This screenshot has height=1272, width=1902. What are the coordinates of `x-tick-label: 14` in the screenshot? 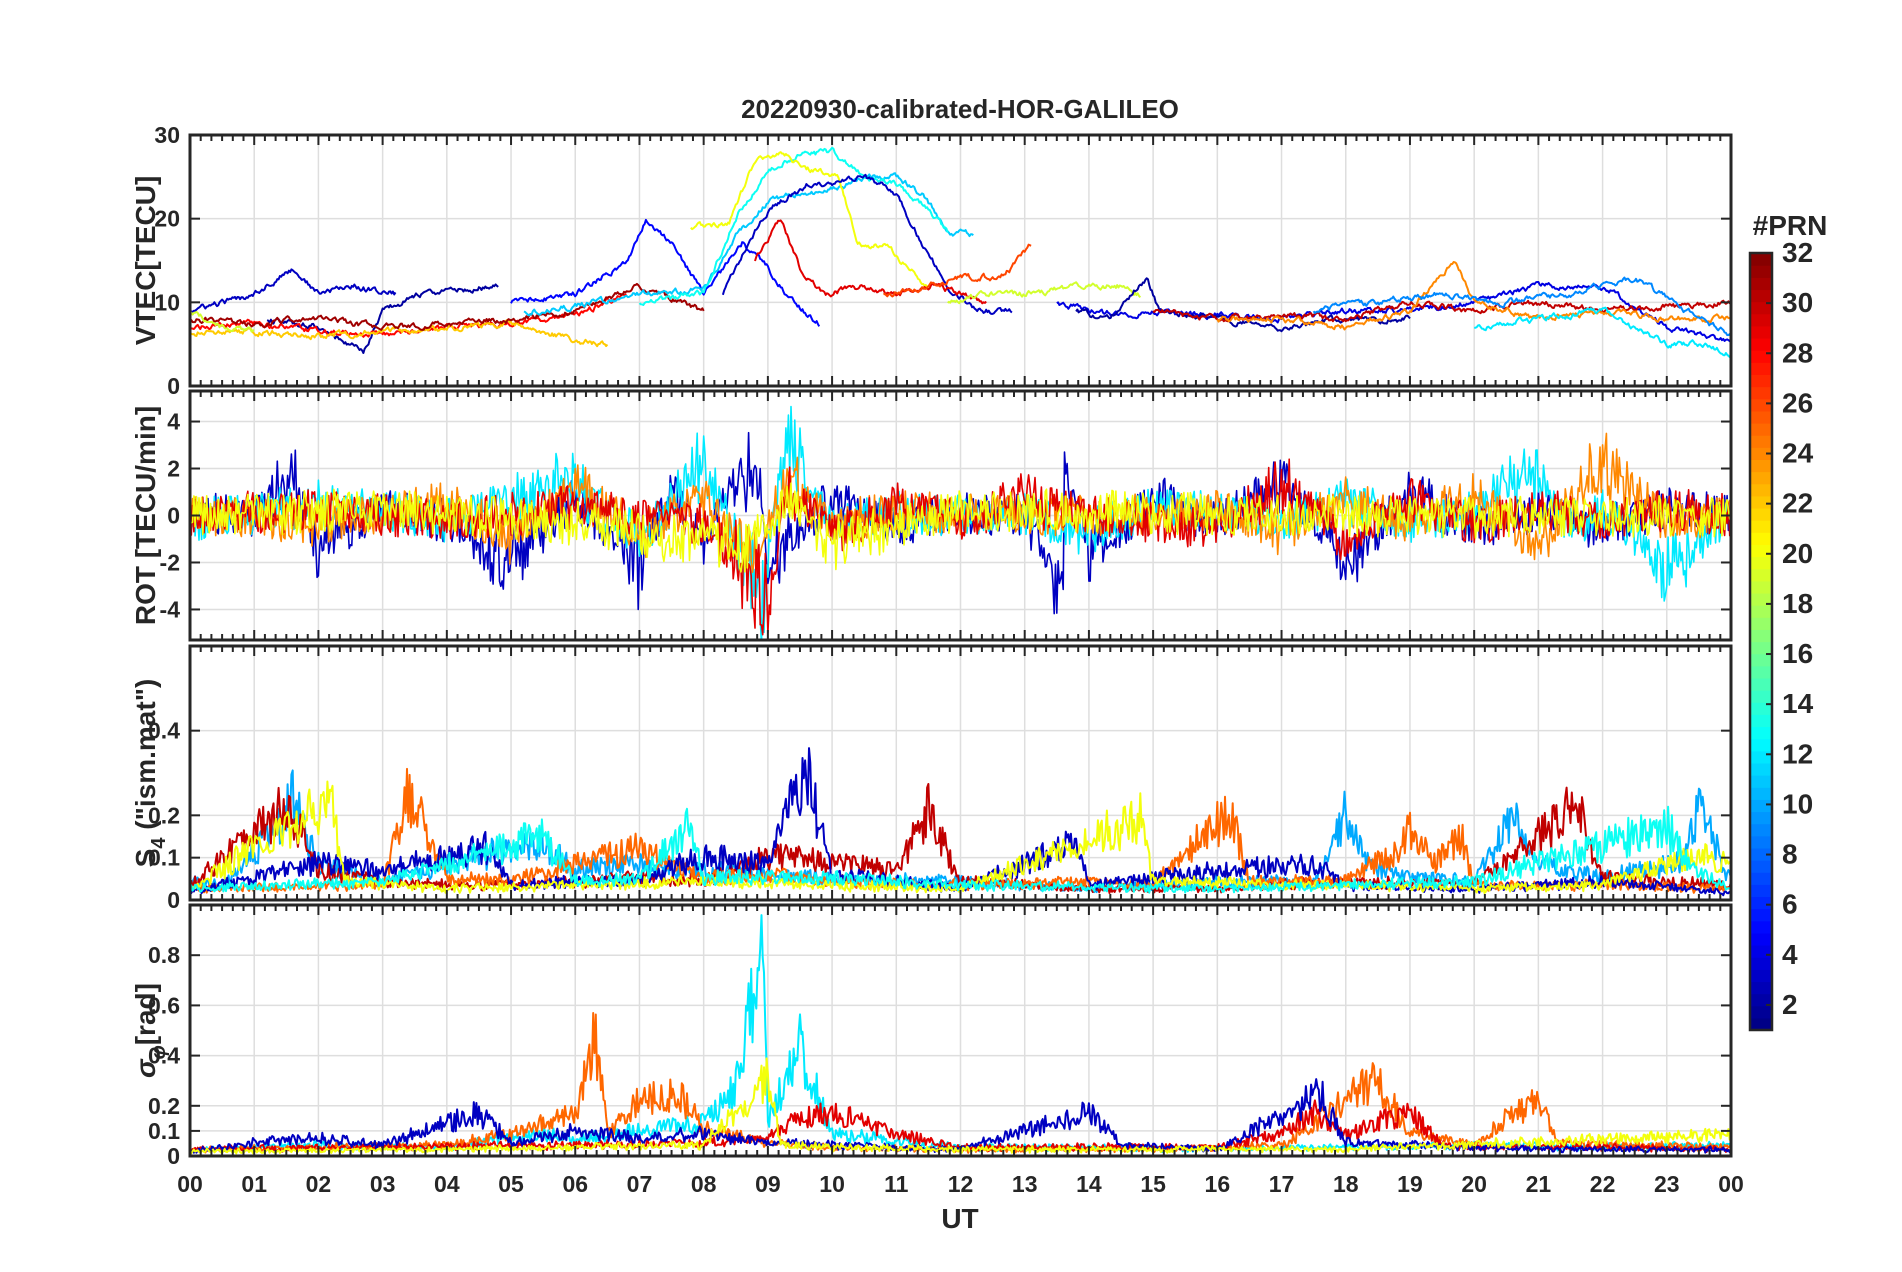 It's located at (1089, 1184).